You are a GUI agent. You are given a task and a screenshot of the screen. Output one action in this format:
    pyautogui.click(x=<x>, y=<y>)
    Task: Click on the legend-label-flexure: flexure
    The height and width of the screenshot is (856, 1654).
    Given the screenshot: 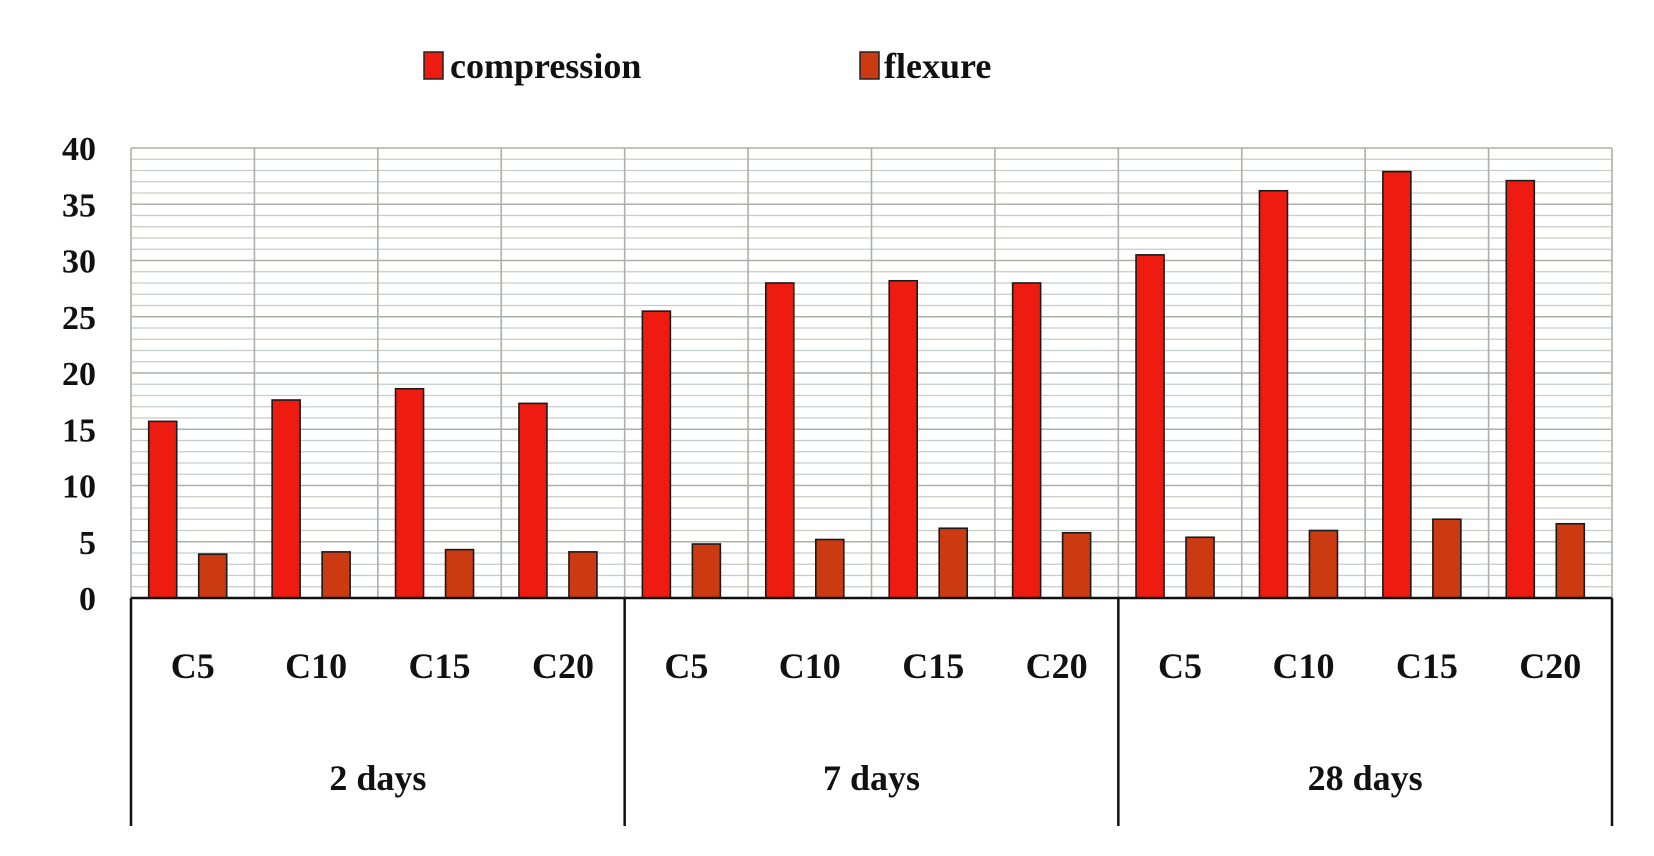 What is the action you would take?
    pyautogui.click(x=937, y=66)
    